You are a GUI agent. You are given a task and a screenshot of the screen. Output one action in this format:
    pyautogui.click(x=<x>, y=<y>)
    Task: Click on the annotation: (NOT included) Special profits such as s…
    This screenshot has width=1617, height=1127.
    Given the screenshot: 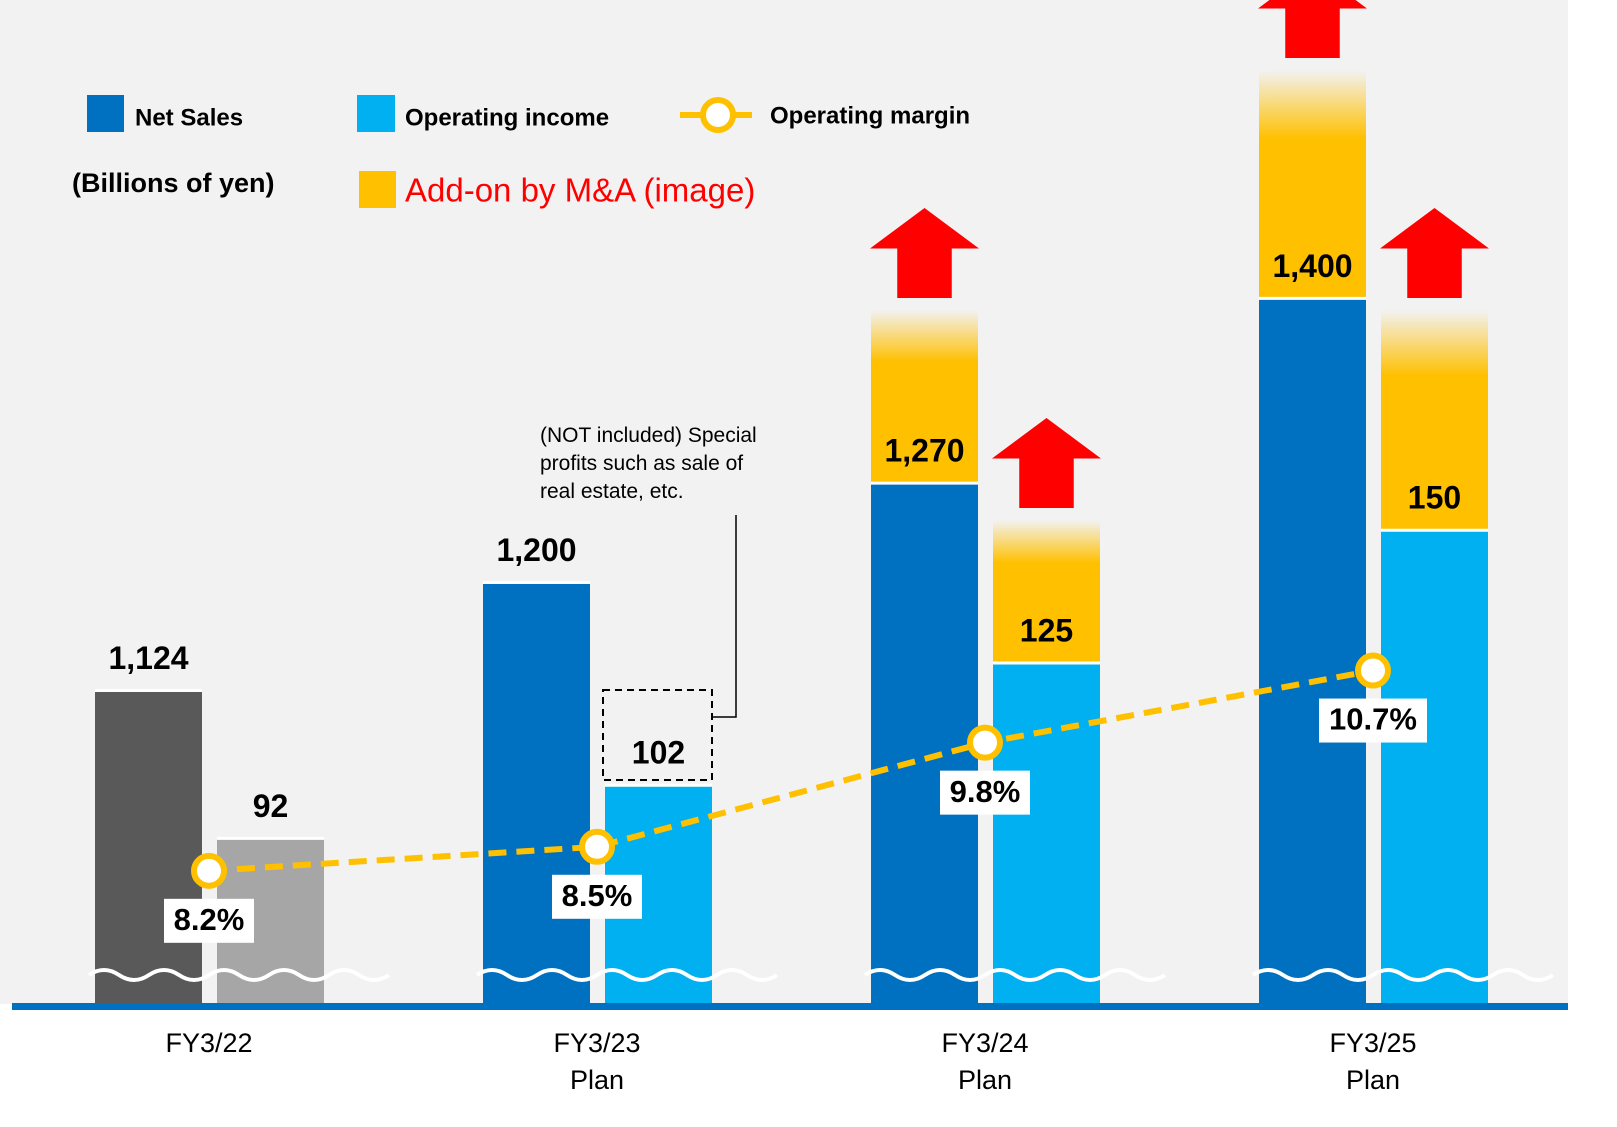 What is the action you would take?
    pyautogui.click(x=648, y=463)
    